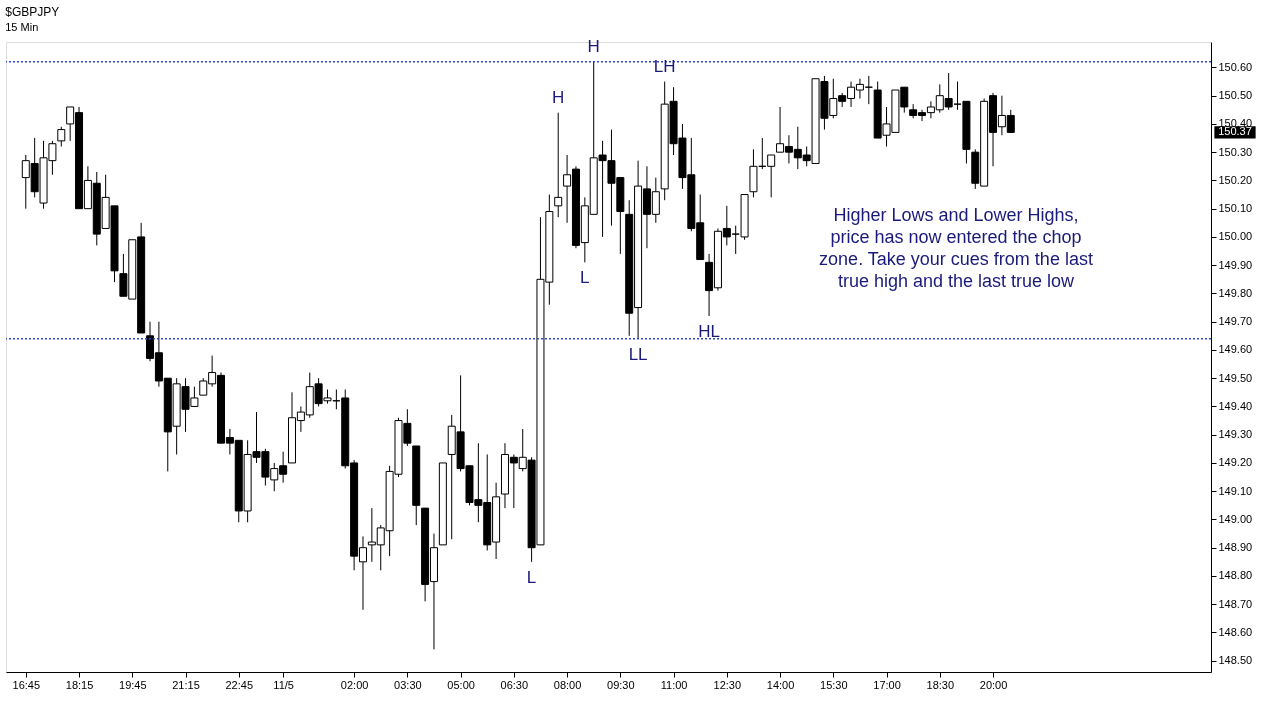 The height and width of the screenshot is (717, 1279). Describe the element at coordinates (1235, 631) in the screenshot. I see `y-tick-label: 148.60` at that location.